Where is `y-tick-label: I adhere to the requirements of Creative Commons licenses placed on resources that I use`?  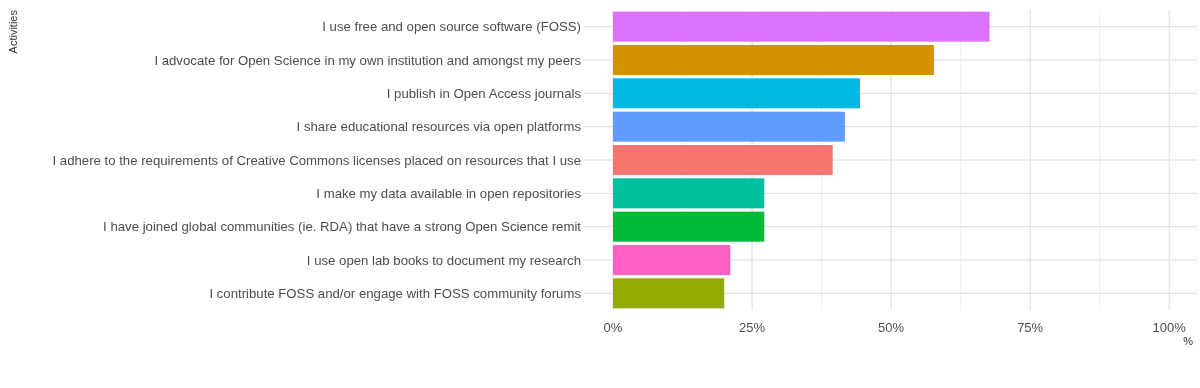 y-tick-label: I adhere to the requirements of Creative Commons licenses placed on resources that I use is located at coordinates (316, 160).